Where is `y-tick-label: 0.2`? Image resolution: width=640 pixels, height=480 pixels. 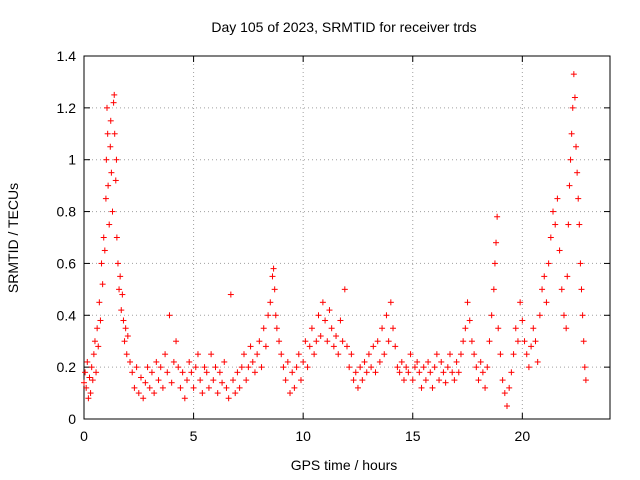
y-tick-label: 0.2 is located at coordinates (67, 367).